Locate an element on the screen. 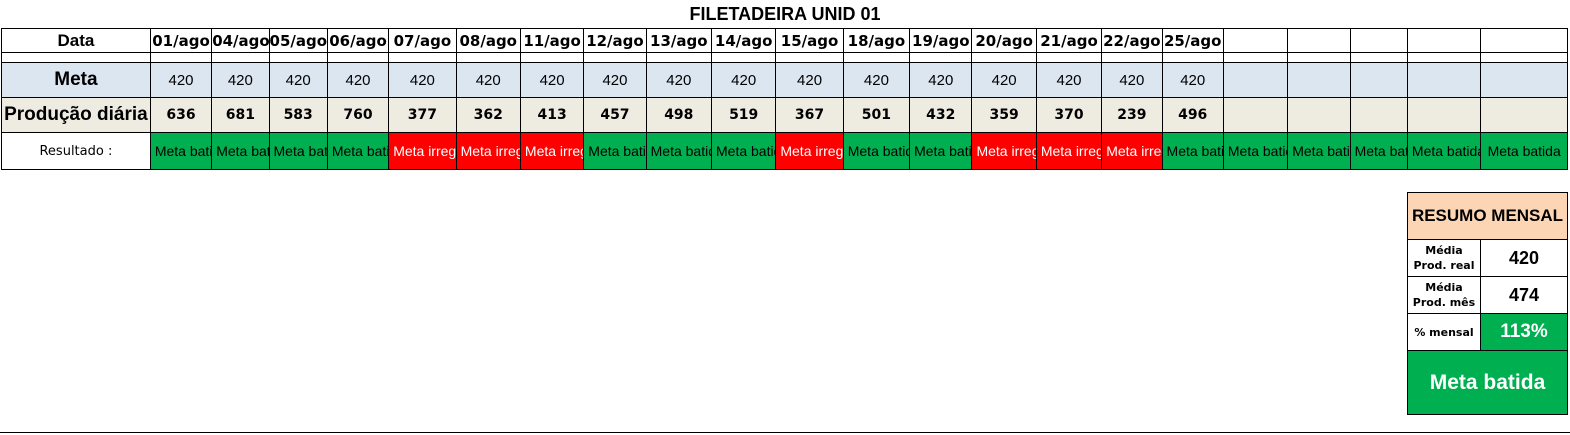 The image size is (1570, 435). meta-row-label: Meta is located at coordinates (76, 80).